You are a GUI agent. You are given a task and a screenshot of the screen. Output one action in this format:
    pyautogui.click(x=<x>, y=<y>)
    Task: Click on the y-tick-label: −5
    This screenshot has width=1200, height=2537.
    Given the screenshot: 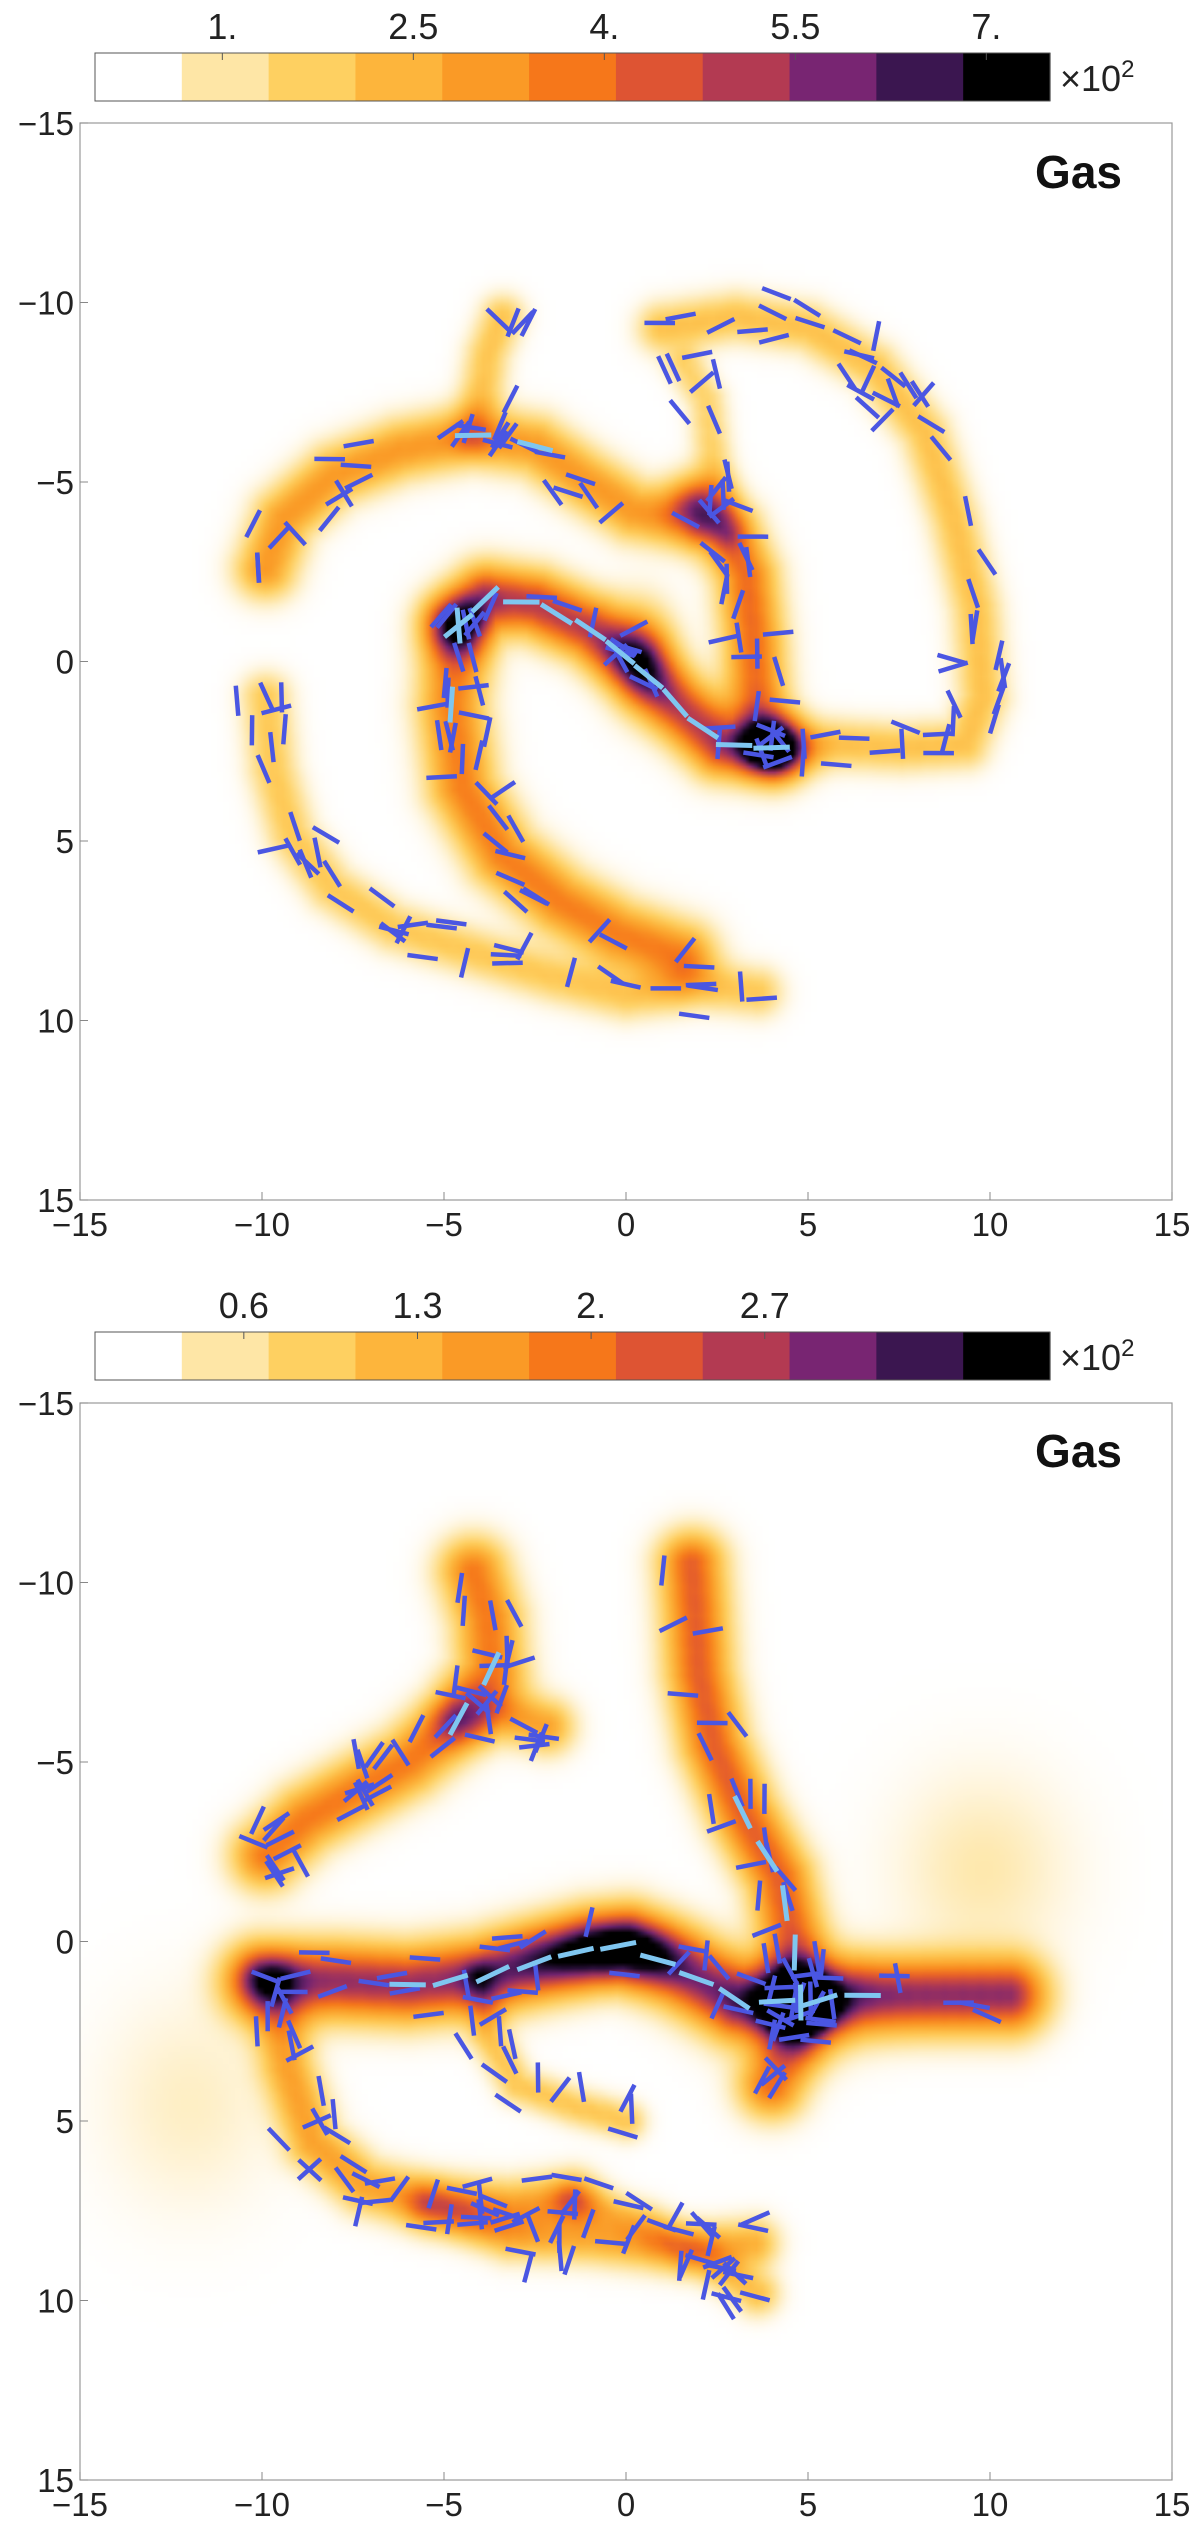 What is the action you would take?
    pyautogui.click(x=55, y=1762)
    